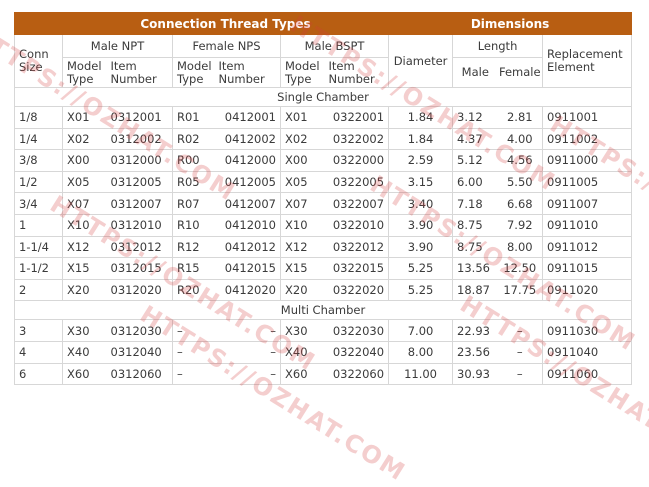 The image size is (649, 487). Describe the element at coordinates (117, 46) in the screenshot. I see `male-npt-header: Male NPT` at that location.